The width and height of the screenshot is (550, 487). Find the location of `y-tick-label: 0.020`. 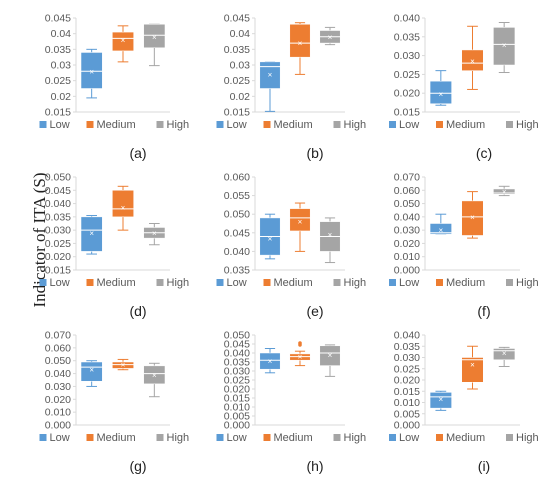

y-tick-label: 0.020 is located at coordinates (58, 400).